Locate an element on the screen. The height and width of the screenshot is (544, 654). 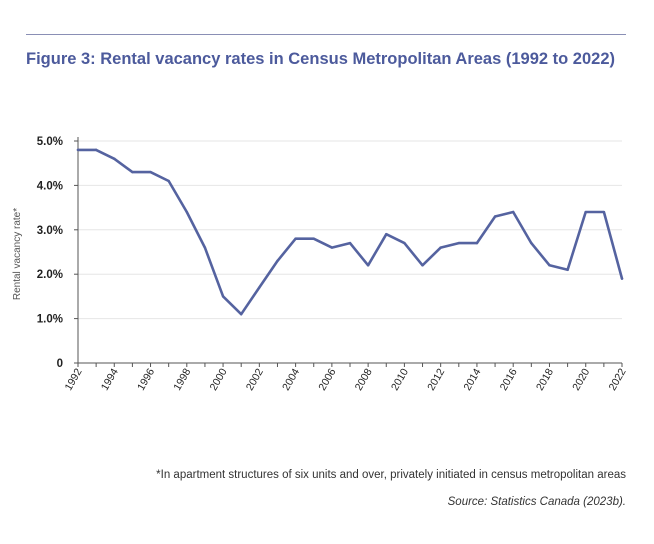
y-tick-label: 1.0% is located at coordinates (50, 320).